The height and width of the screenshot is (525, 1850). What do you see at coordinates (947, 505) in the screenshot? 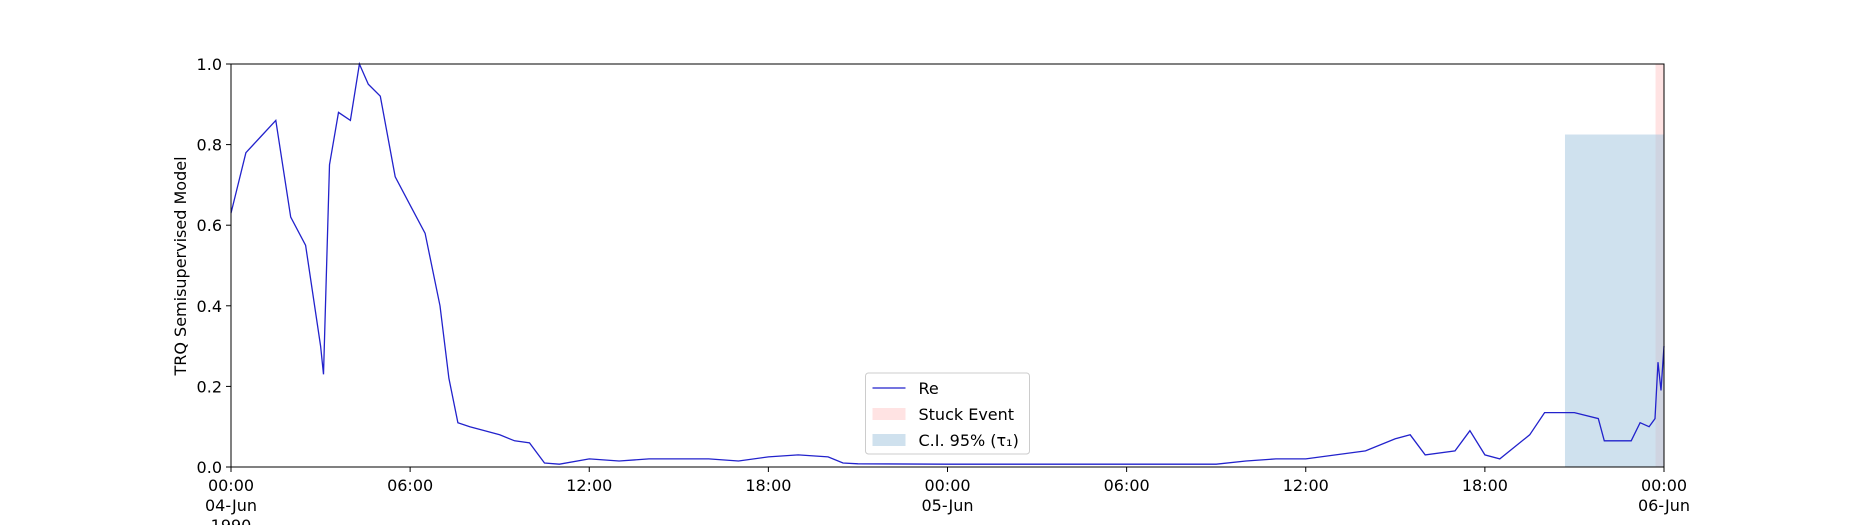
I see `x-tick-label-line: 05-Jun` at bounding box center [947, 505].